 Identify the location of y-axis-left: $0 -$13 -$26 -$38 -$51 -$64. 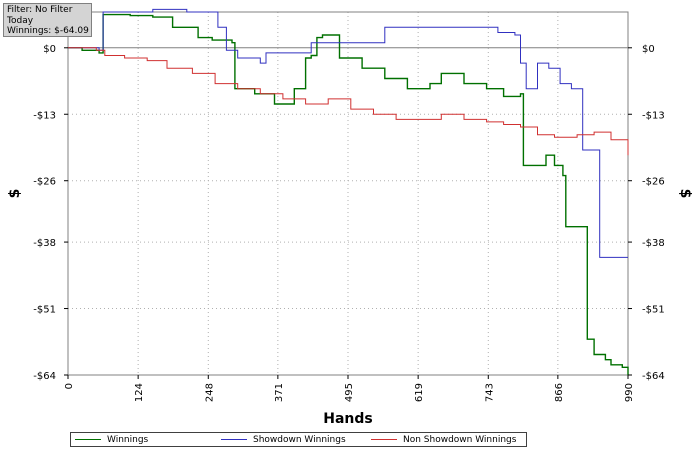
(50, 213).